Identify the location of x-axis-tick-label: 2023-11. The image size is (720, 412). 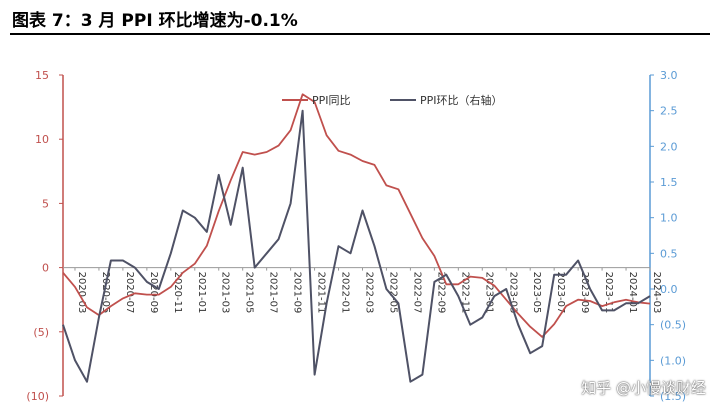
(608, 293).